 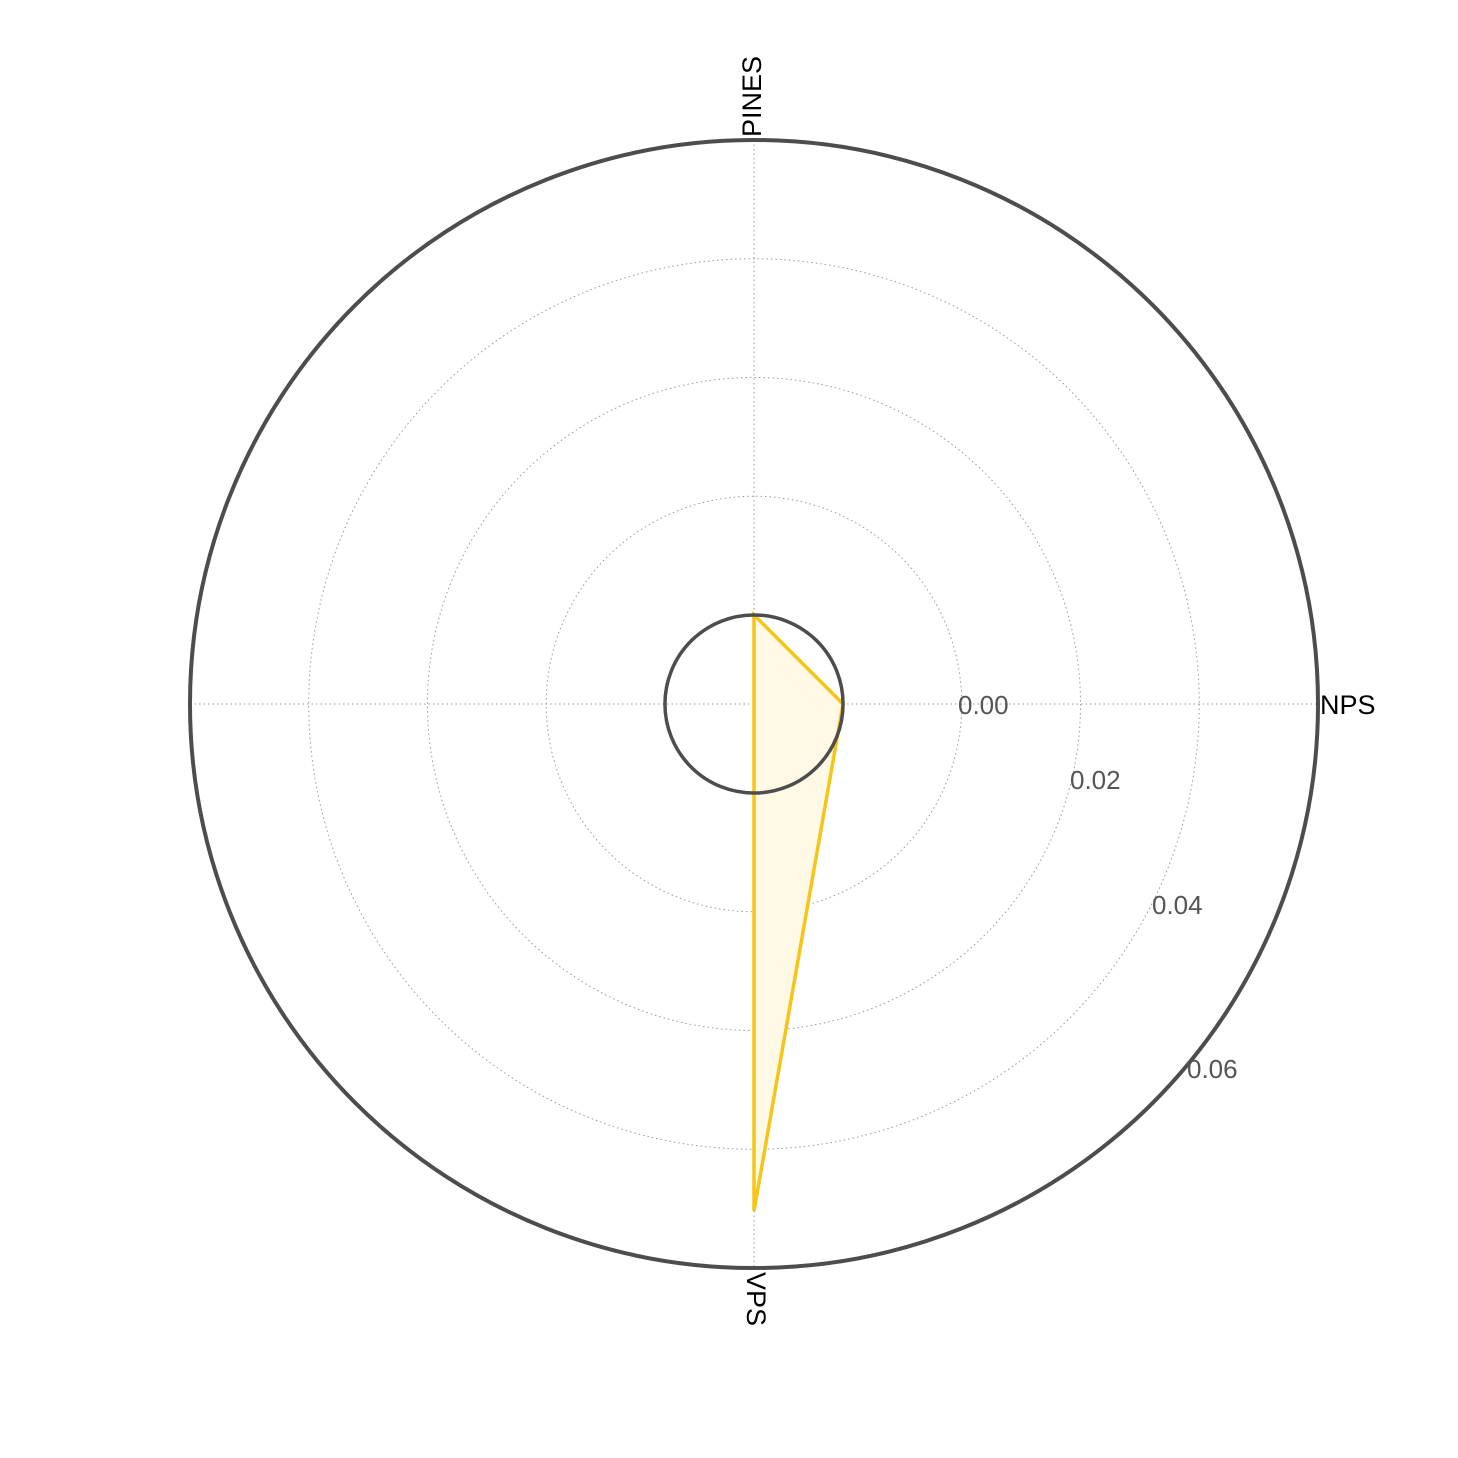 I want to click on tick-label-0: 0.00, so click(x=983, y=705).